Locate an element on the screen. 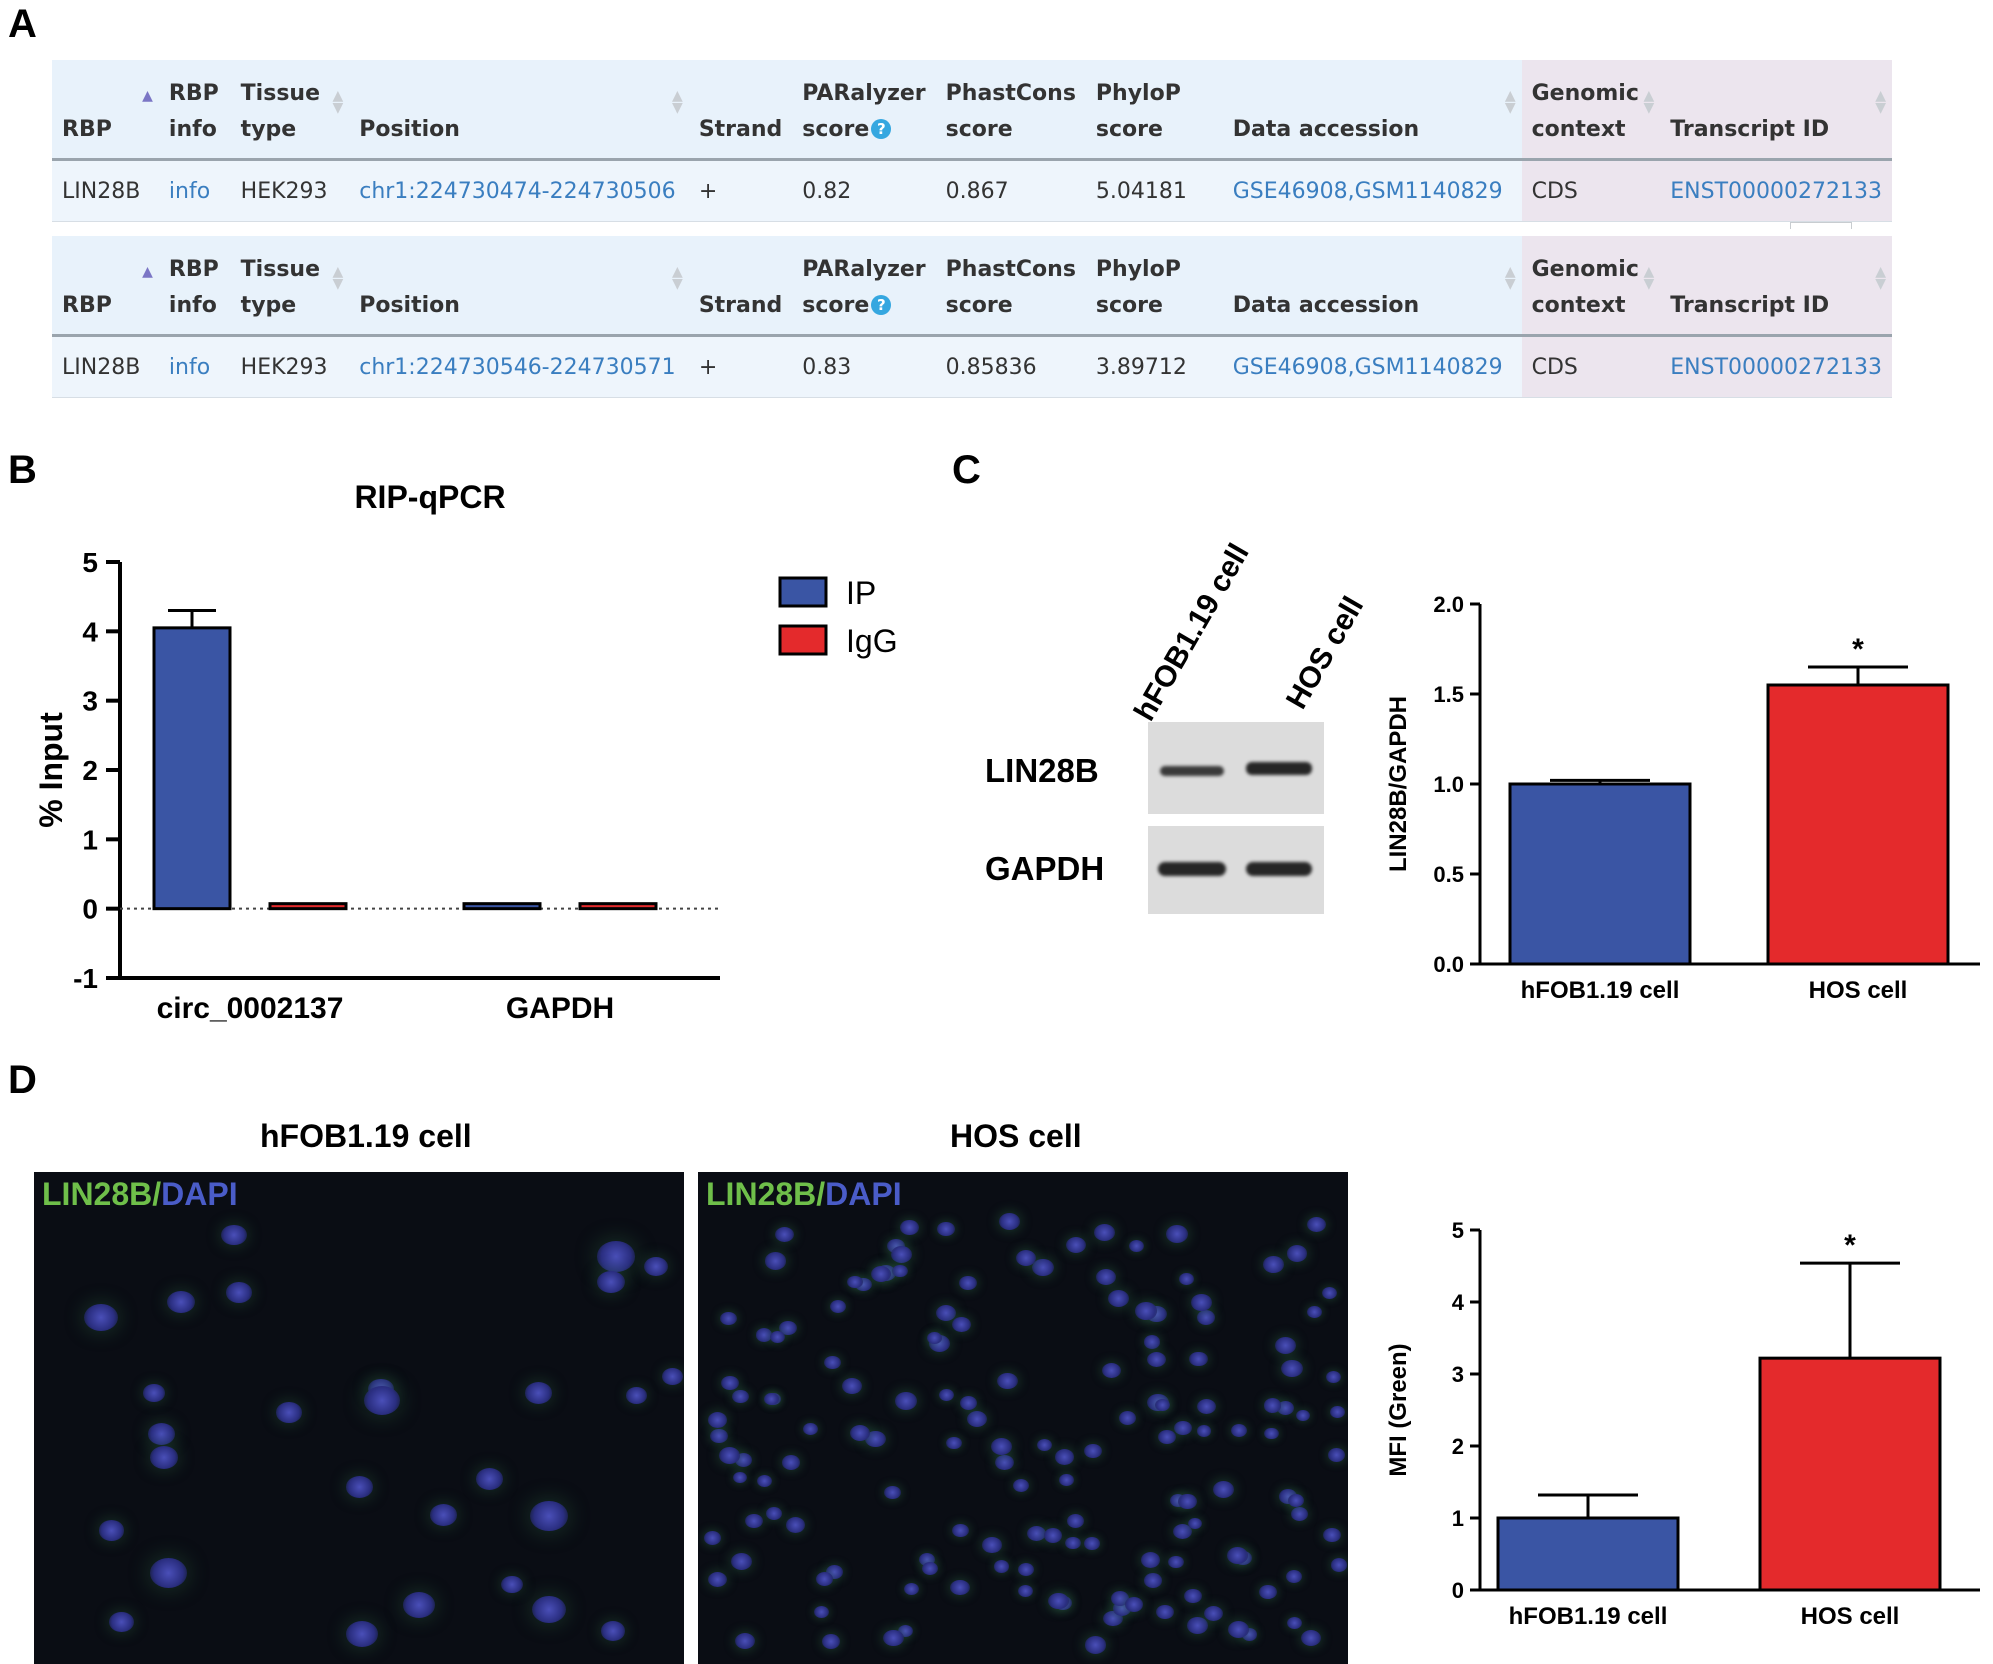 This screenshot has height=1664, width=1993. legend-swatch-igg is located at coordinates (803, 640).